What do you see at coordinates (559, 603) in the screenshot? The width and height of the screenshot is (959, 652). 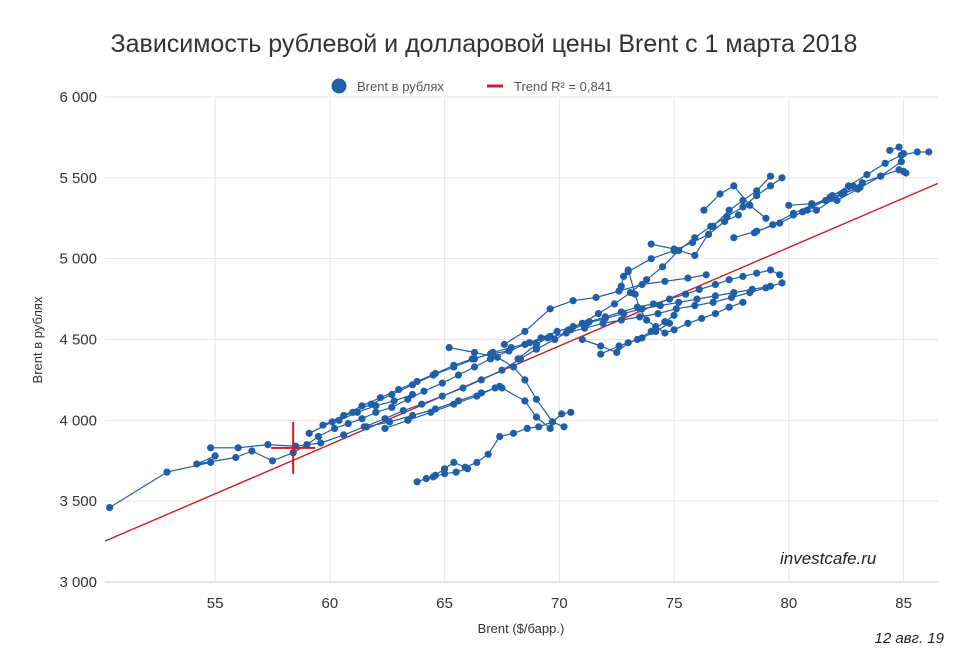 I see `x-tick-label: 70` at bounding box center [559, 603].